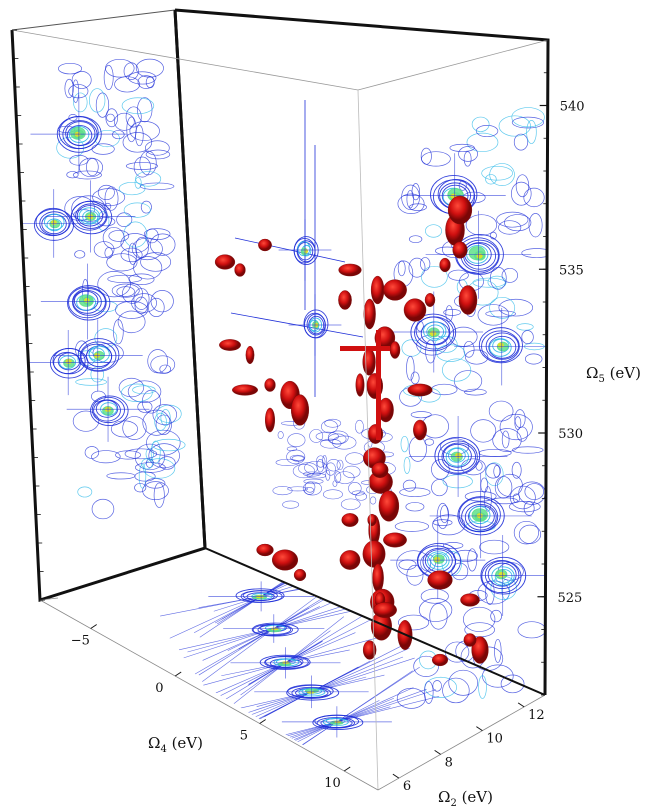 The image size is (652, 808). I want to click on omega4-axis-title: Ω4 (eV), so click(175, 744).